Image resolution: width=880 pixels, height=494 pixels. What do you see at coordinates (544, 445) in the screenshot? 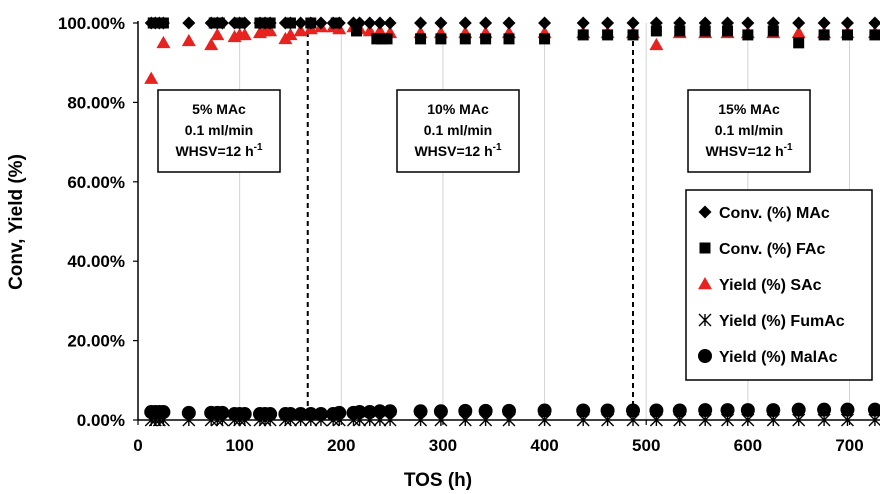
I see `x-tick-label: 400` at bounding box center [544, 445].